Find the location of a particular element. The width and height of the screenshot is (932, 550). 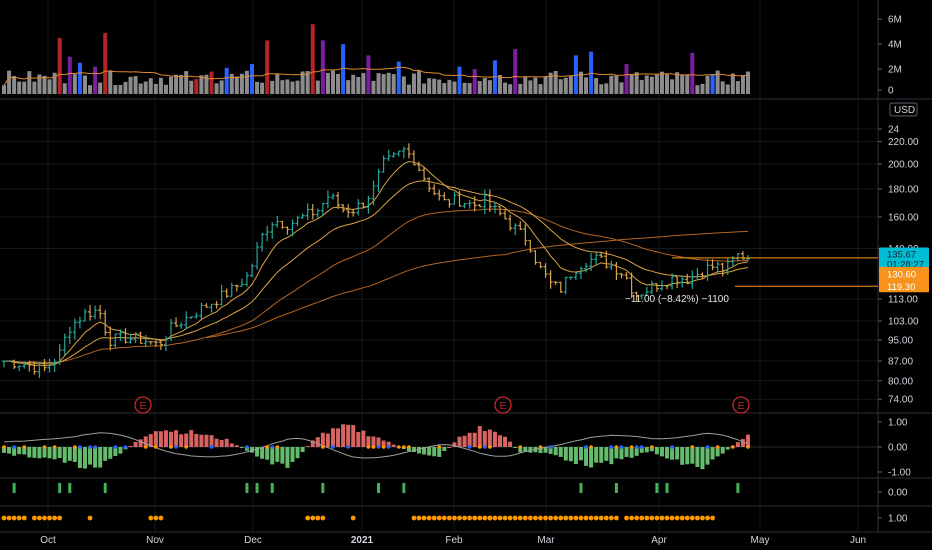

x-tick-label: Oct is located at coordinates (48, 540).